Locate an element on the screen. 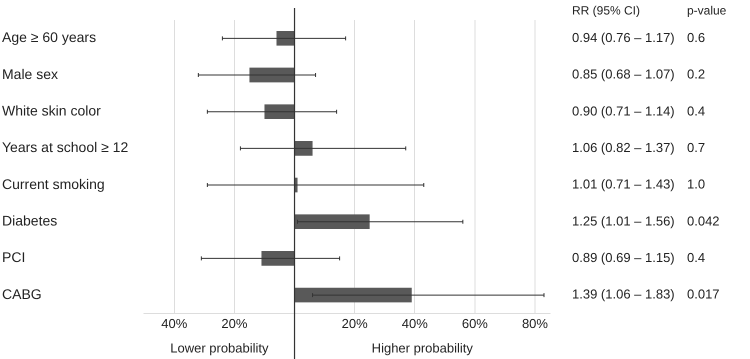  text: 0.90 (0.71 – 1.14) is located at coordinates (623, 110).